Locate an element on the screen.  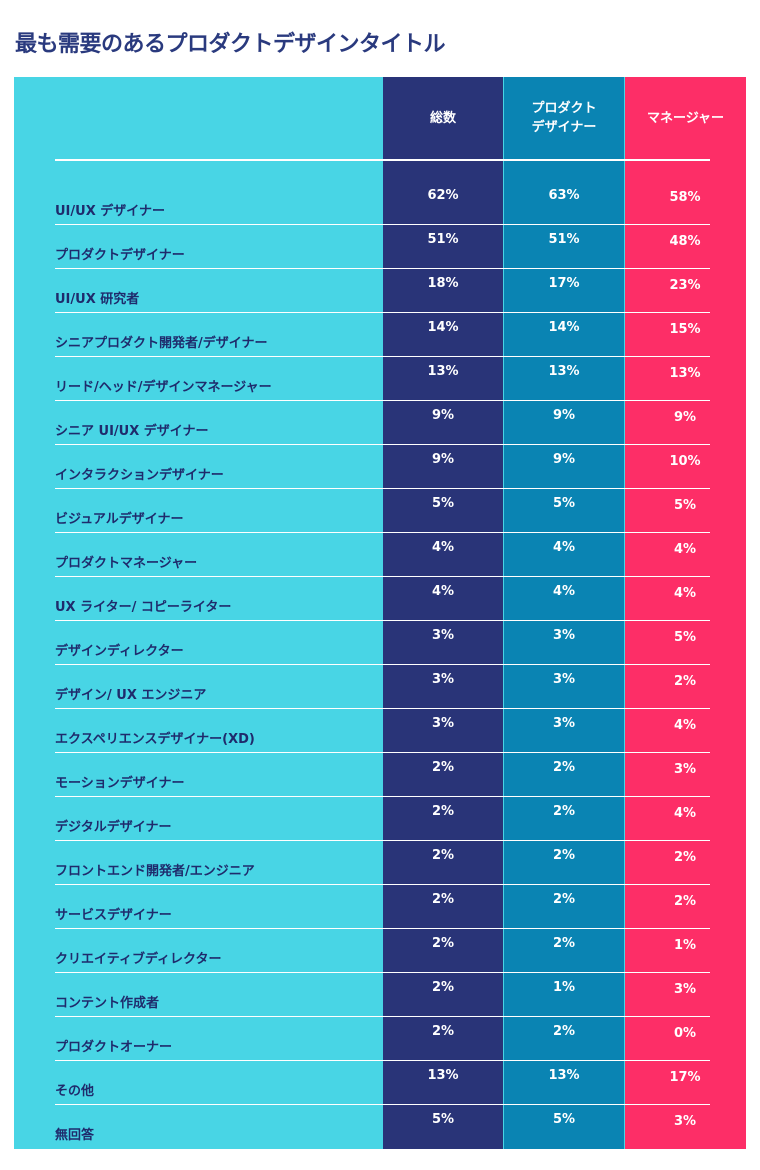
header-rule is located at coordinates (382, 160).